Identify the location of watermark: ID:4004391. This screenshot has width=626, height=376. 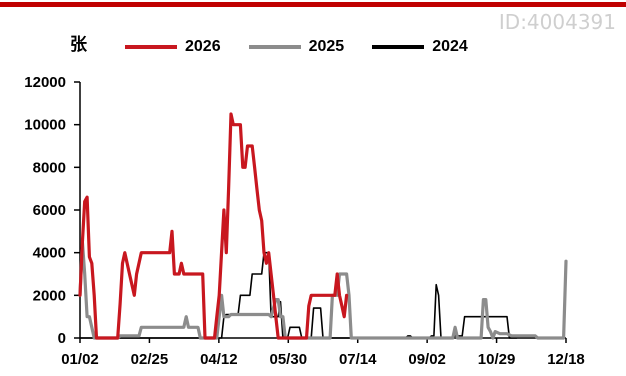
(557, 22).